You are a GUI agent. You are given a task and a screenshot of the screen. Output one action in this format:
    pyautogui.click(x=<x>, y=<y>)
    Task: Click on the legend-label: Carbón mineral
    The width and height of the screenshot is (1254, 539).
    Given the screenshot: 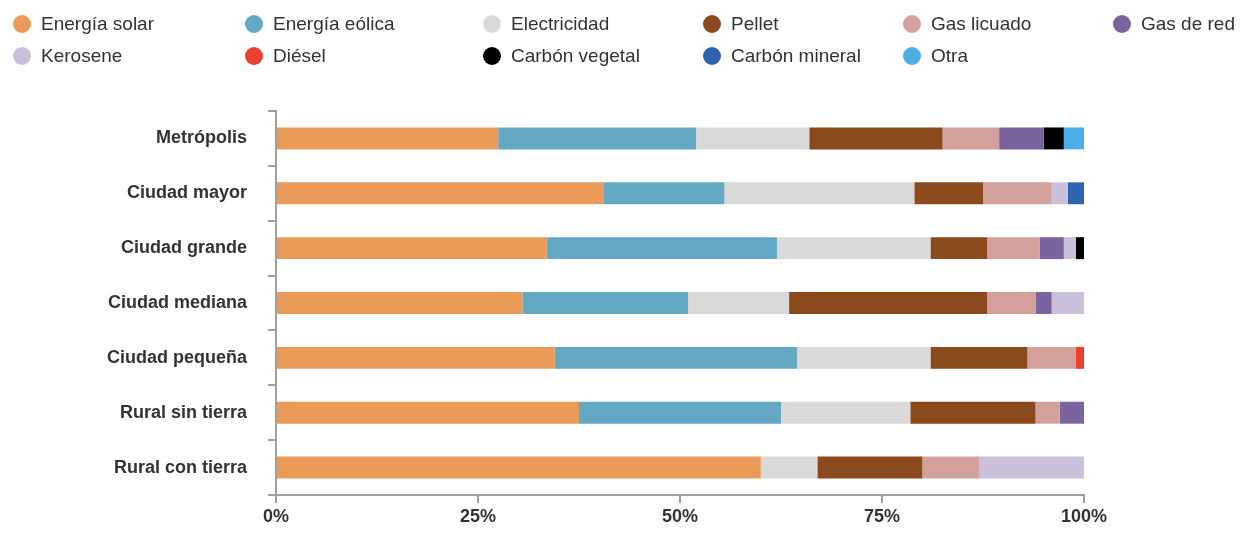 What is the action you would take?
    pyautogui.click(x=796, y=55)
    